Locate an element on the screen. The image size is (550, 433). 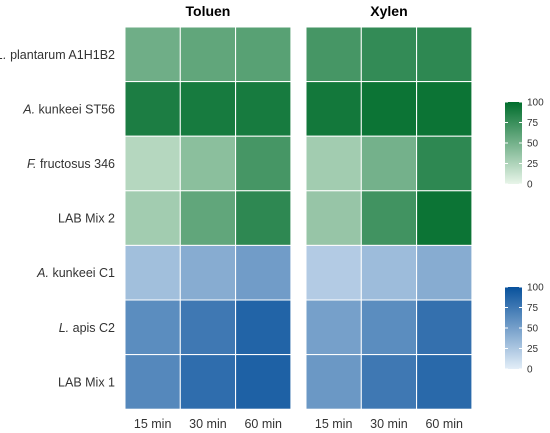
y-tick-label: F. fructosus 346 is located at coordinates (71, 164).